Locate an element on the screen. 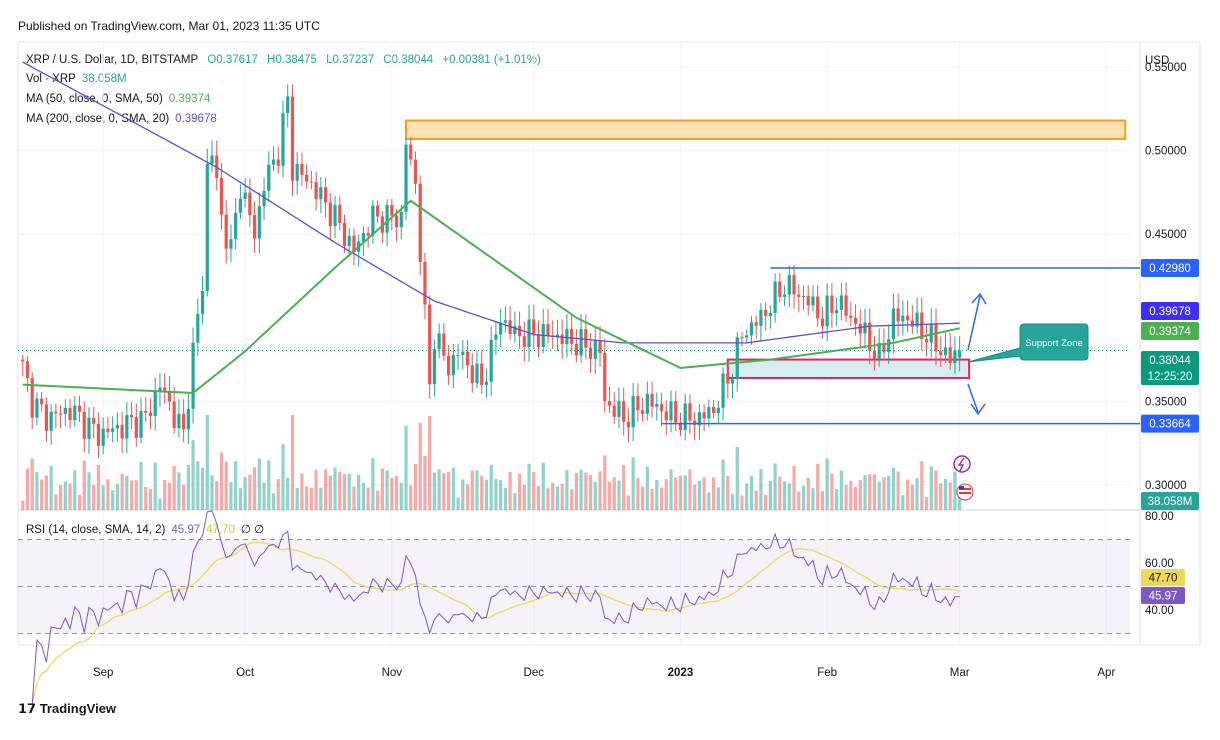 Image resolution: width=1220 pixels, height=740 pixels. ma50-legend: MA (50, close, 0, SMA, 50) 0.39374 is located at coordinates (121, 99).